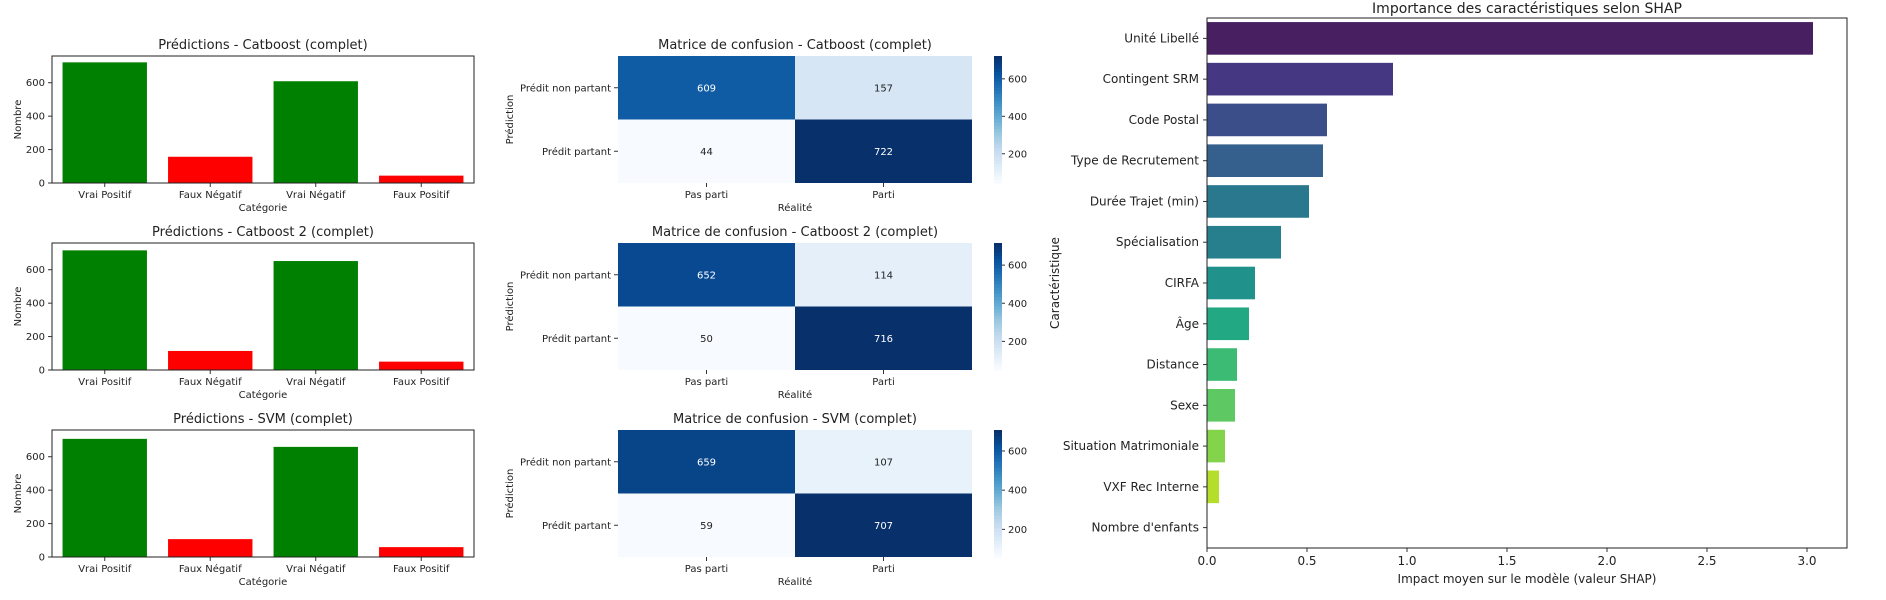 The width and height of the screenshot is (1886, 600). I want to click on x-tick-label: Vrai Positif, so click(105, 382).